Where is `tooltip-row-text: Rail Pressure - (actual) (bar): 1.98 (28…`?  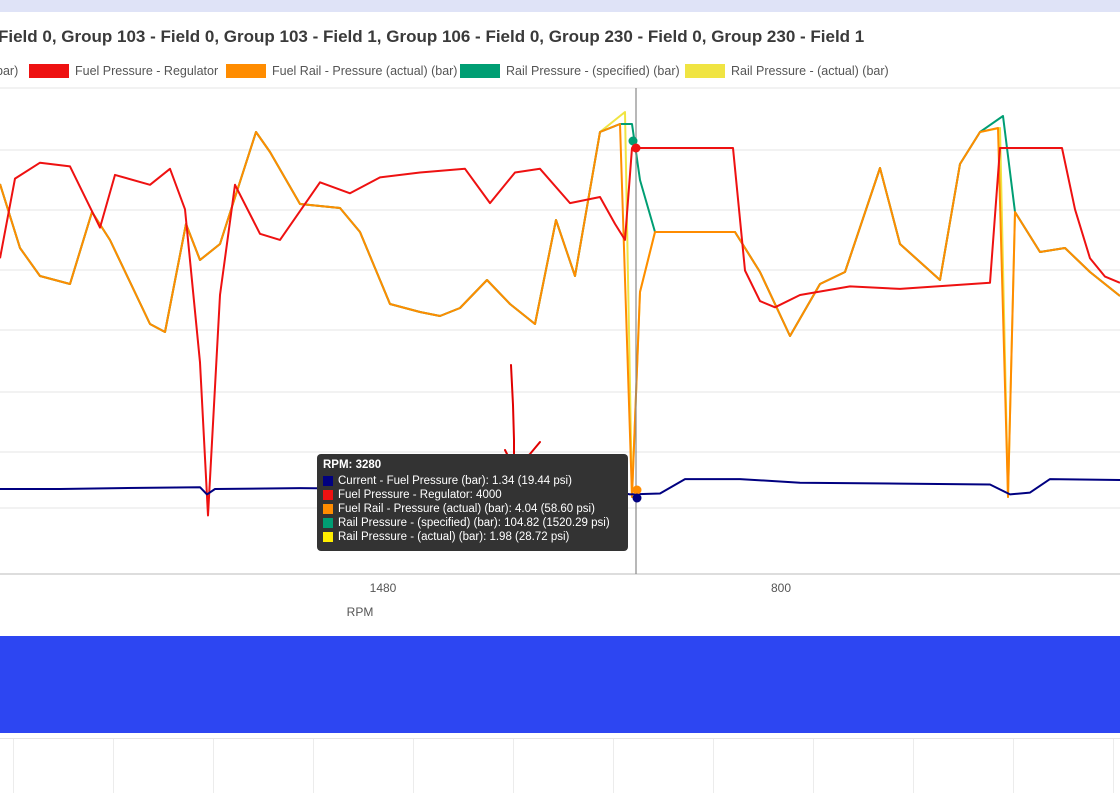 tooltip-row-text: Rail Pressure - (actual) (bar): 1.98 (28… is located at coordinates (454, 537).